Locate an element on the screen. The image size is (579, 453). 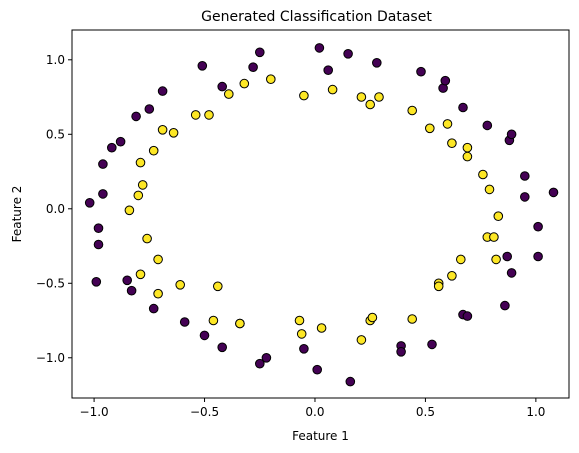
x-tick-label: 0.0 is located at coordinates (314, 412).